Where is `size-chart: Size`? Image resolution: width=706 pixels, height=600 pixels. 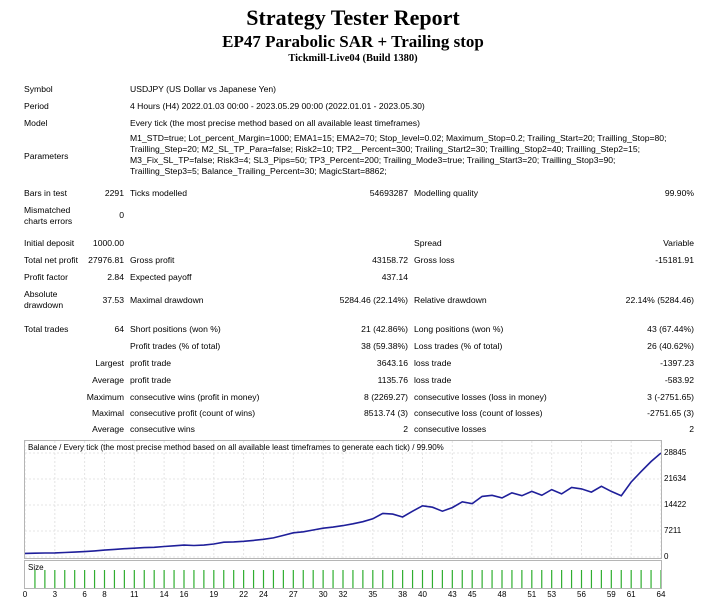 size-chart: Size is located at coordinates (343, 574).